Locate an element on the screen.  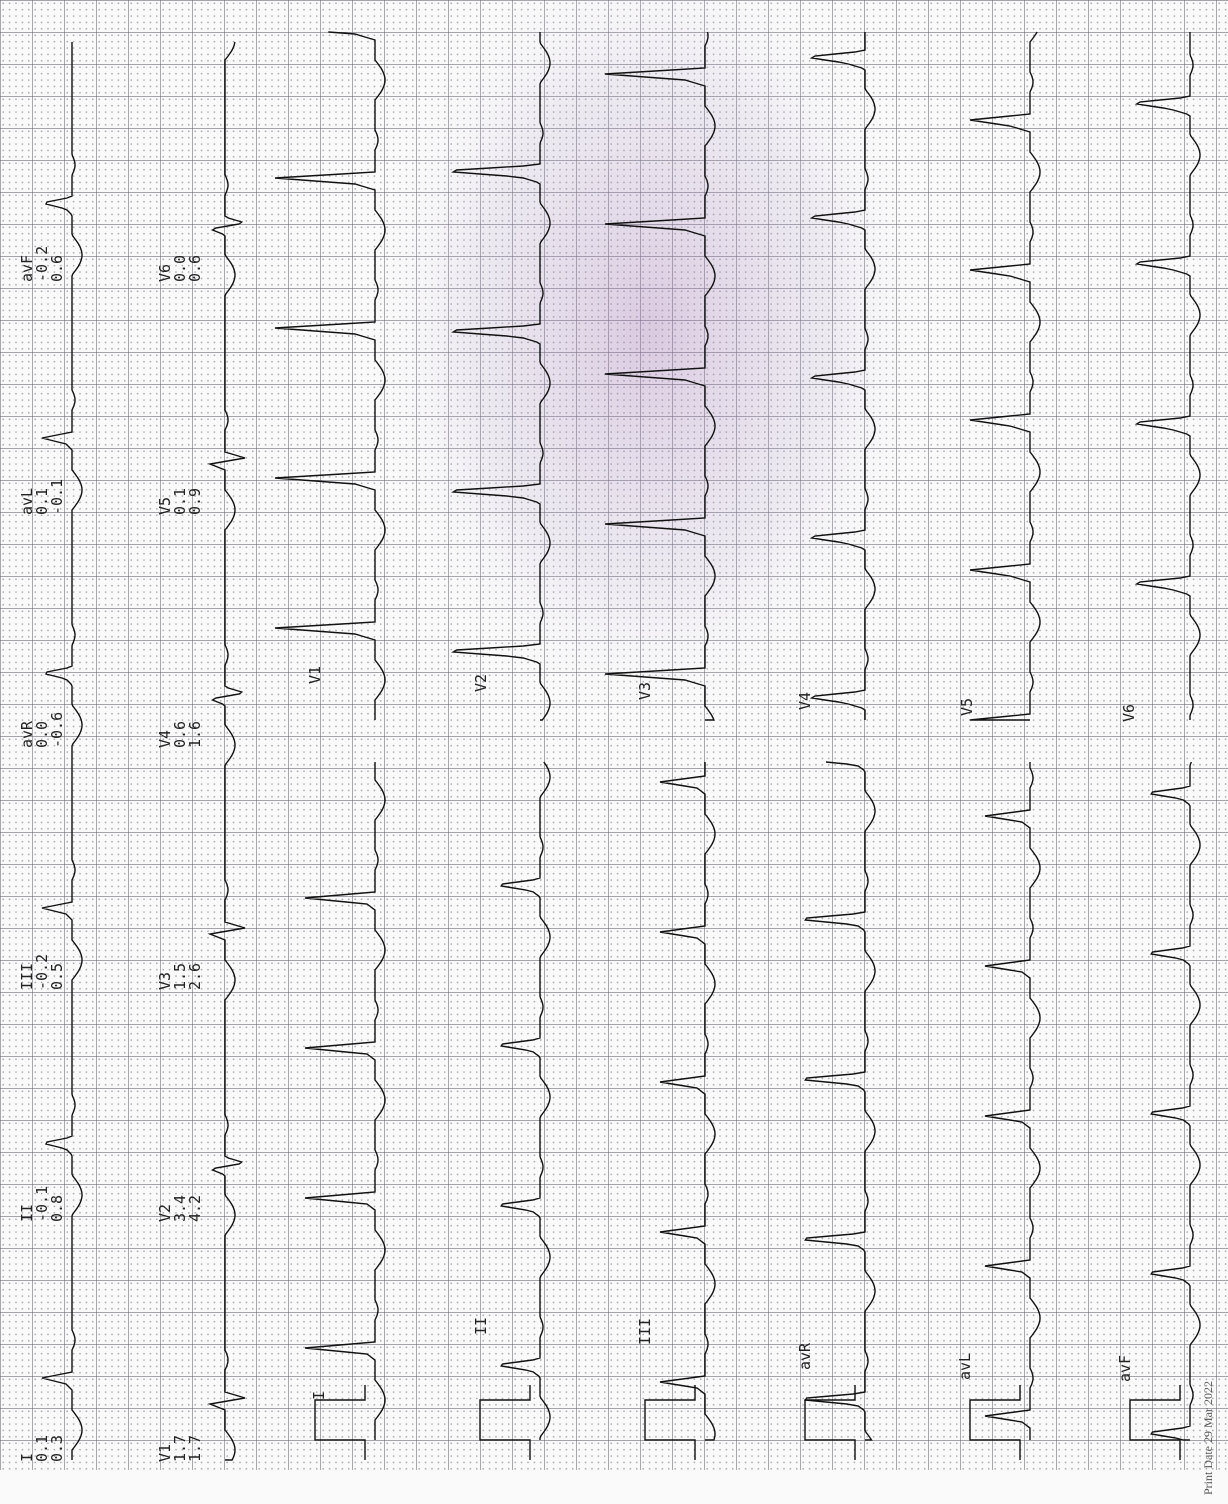
strip-label: II is located at coordinates (481, 1326).